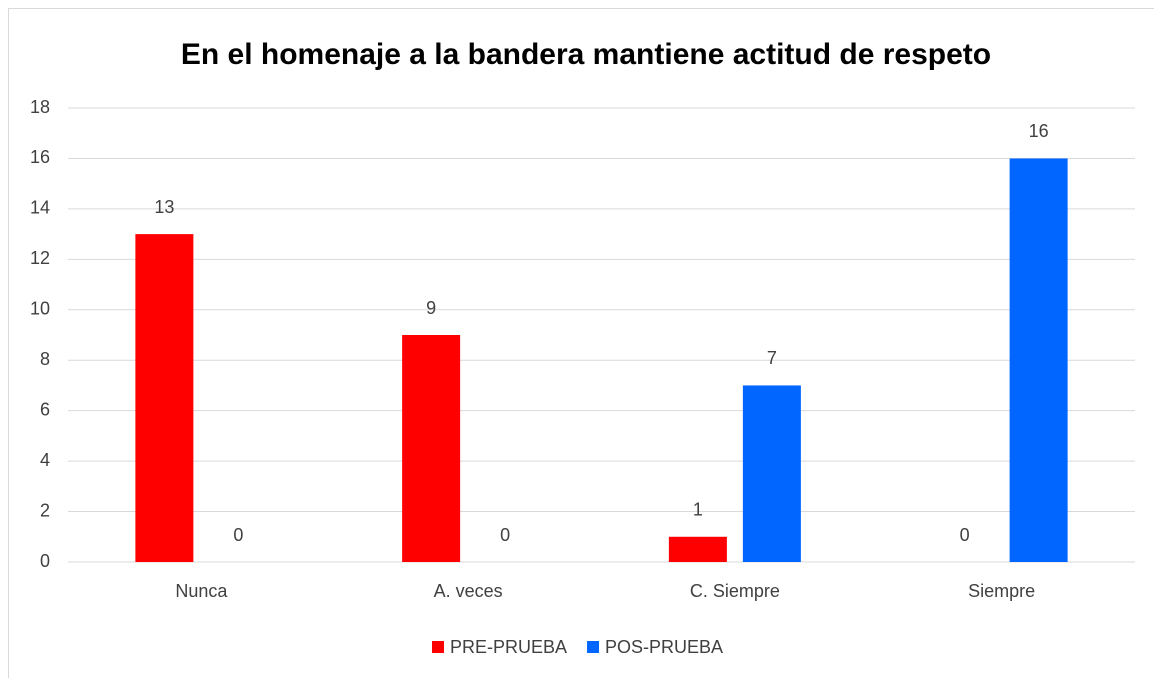  Describe the element at coordinates (40, 208) in the screenshot. I see `y-tick-label: 14` at that location.